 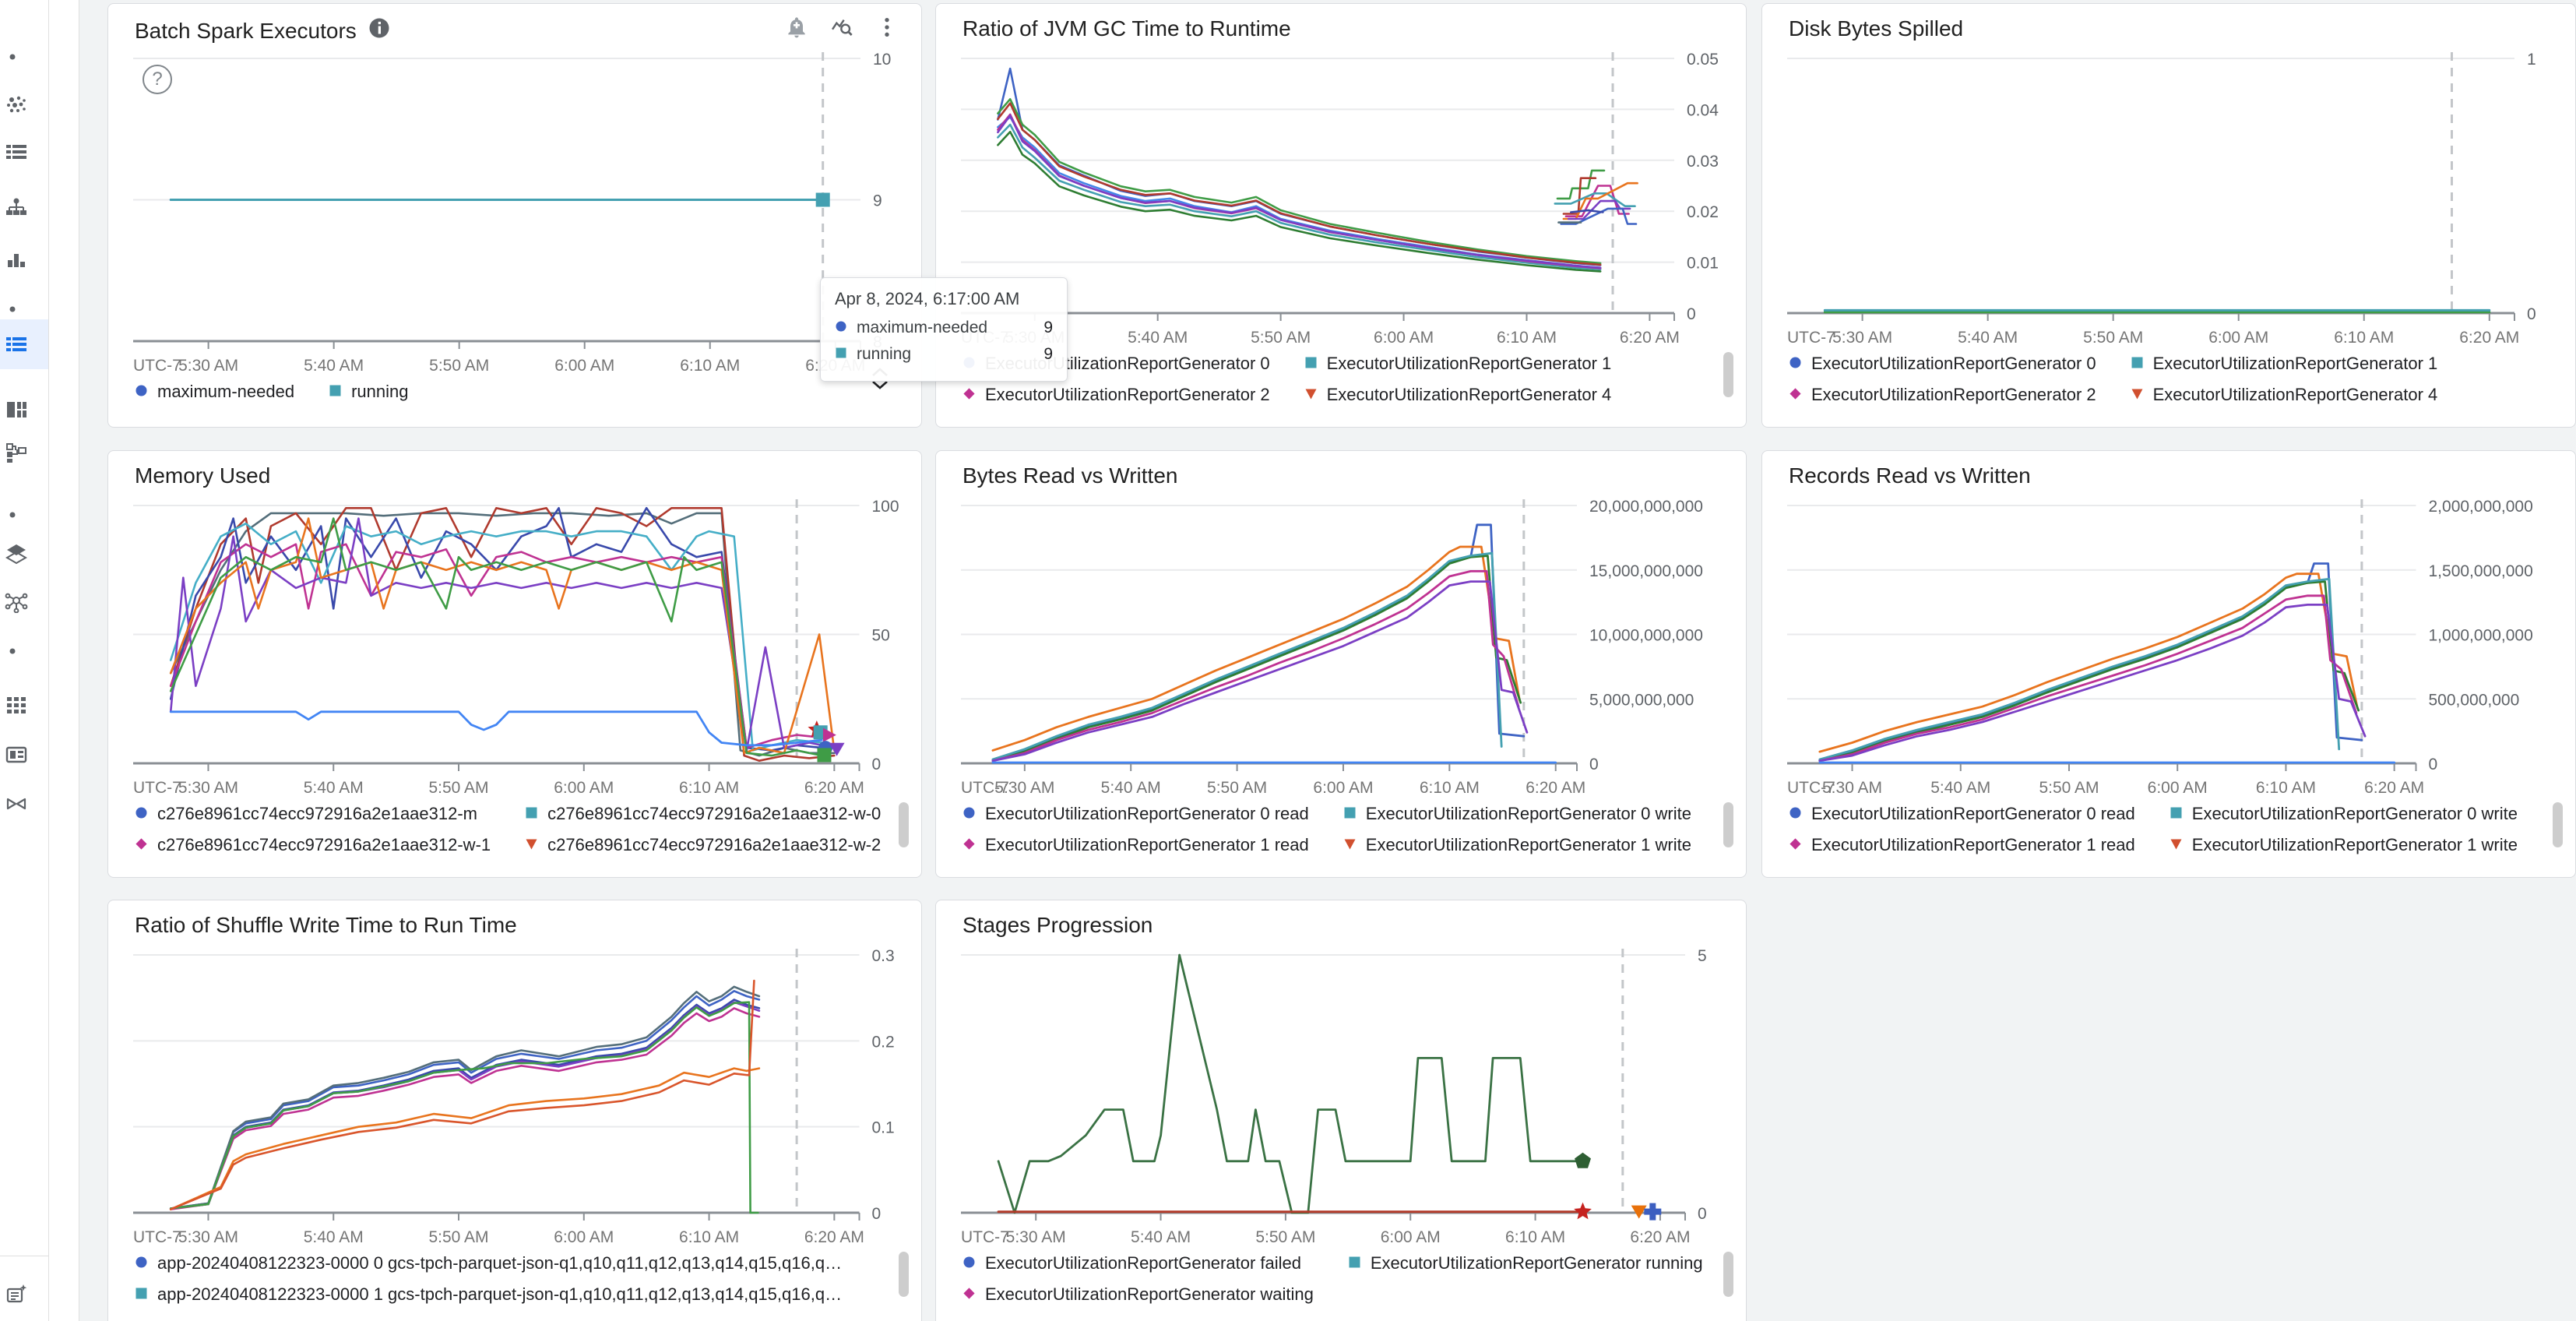 I want to click on sidebar-item-workflow-tree, so click(x=24, y=207).